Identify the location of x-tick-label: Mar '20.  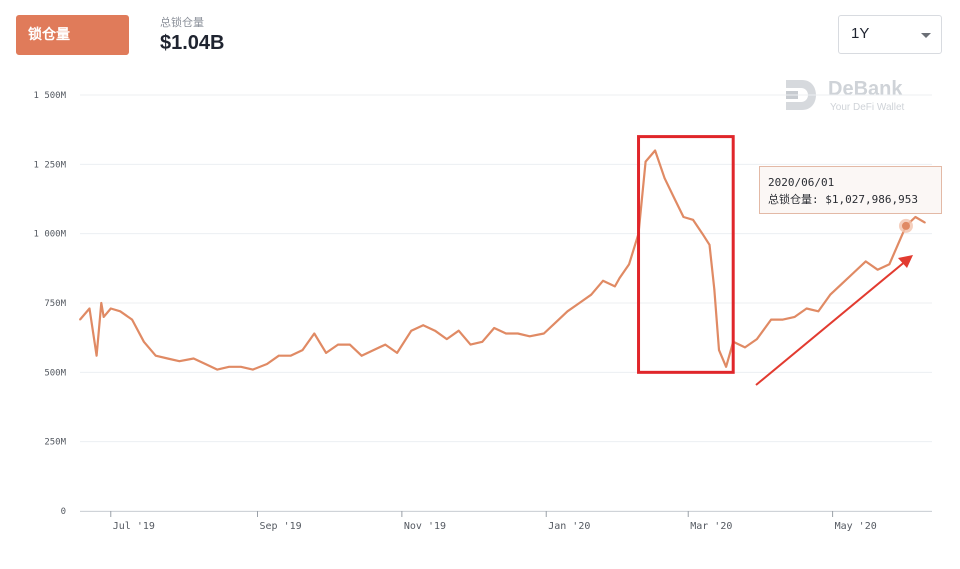
(711, 526).